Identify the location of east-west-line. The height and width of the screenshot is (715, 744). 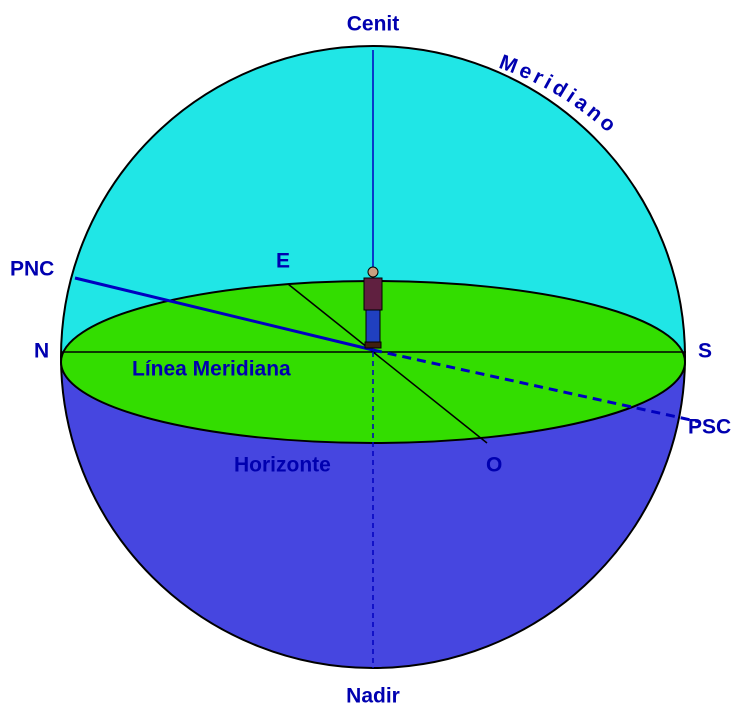
(387, 363).